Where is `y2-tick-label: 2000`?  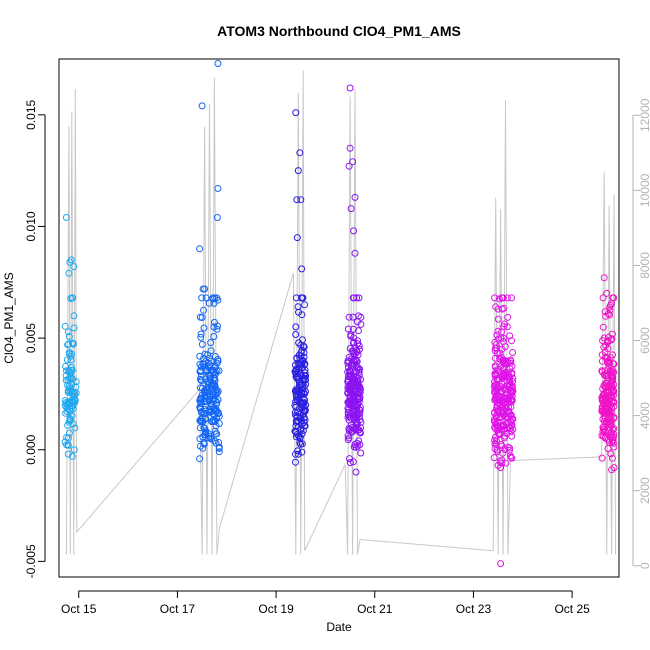 y2-tick-label: 2000 is located at coordinates (644, 490).